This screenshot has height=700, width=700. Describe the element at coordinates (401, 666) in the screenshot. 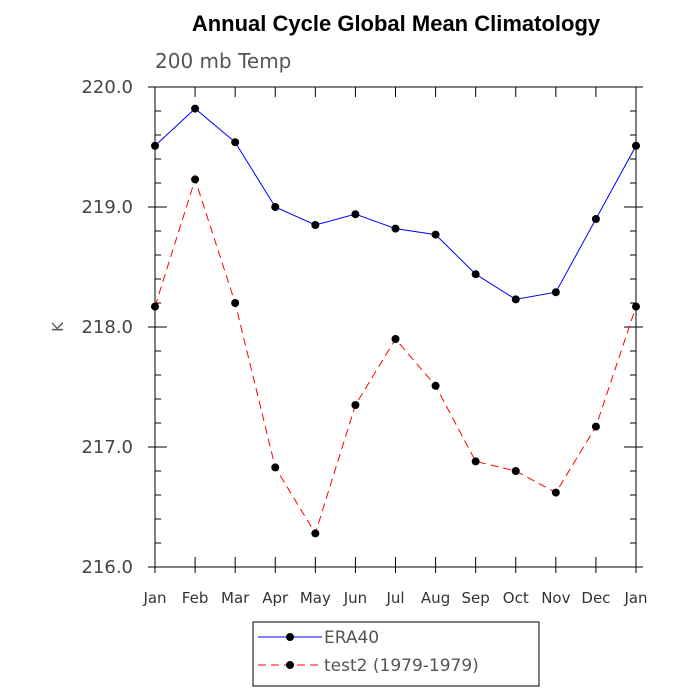

I see `legend-label-2: test2 (1979-1979)` at that location.